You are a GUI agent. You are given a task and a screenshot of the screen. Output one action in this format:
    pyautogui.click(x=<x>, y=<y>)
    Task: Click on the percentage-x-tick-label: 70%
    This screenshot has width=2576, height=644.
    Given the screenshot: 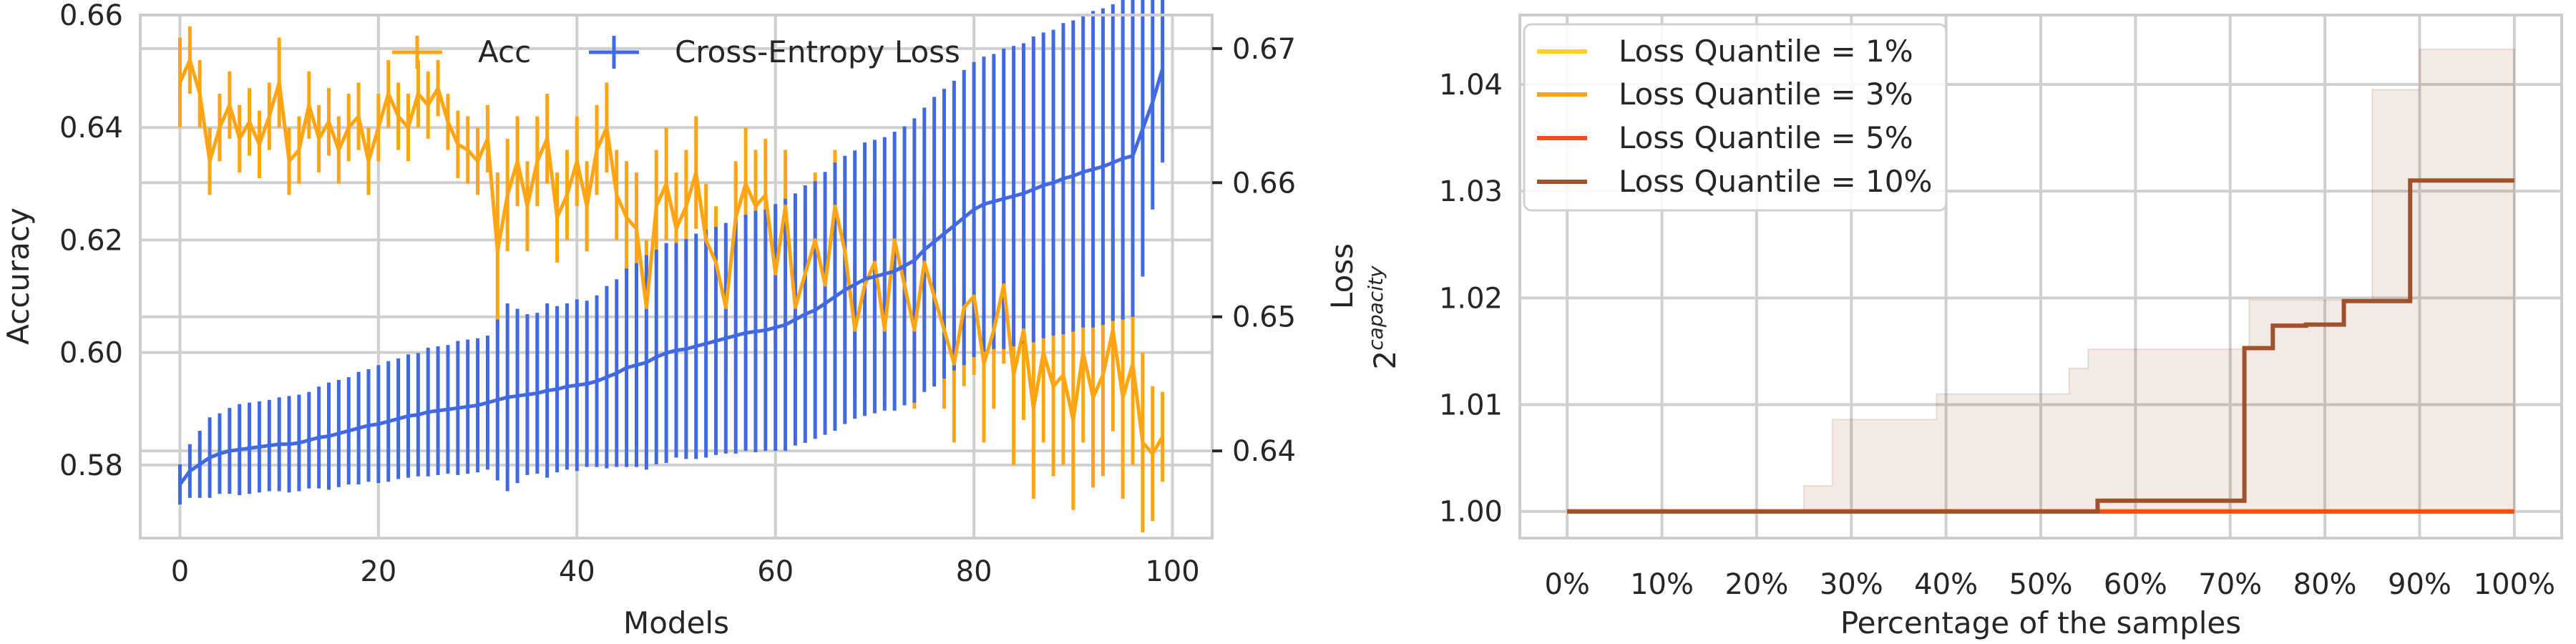 What is the action you would take?
    pyautogui.click(x=2230, y=584)
    